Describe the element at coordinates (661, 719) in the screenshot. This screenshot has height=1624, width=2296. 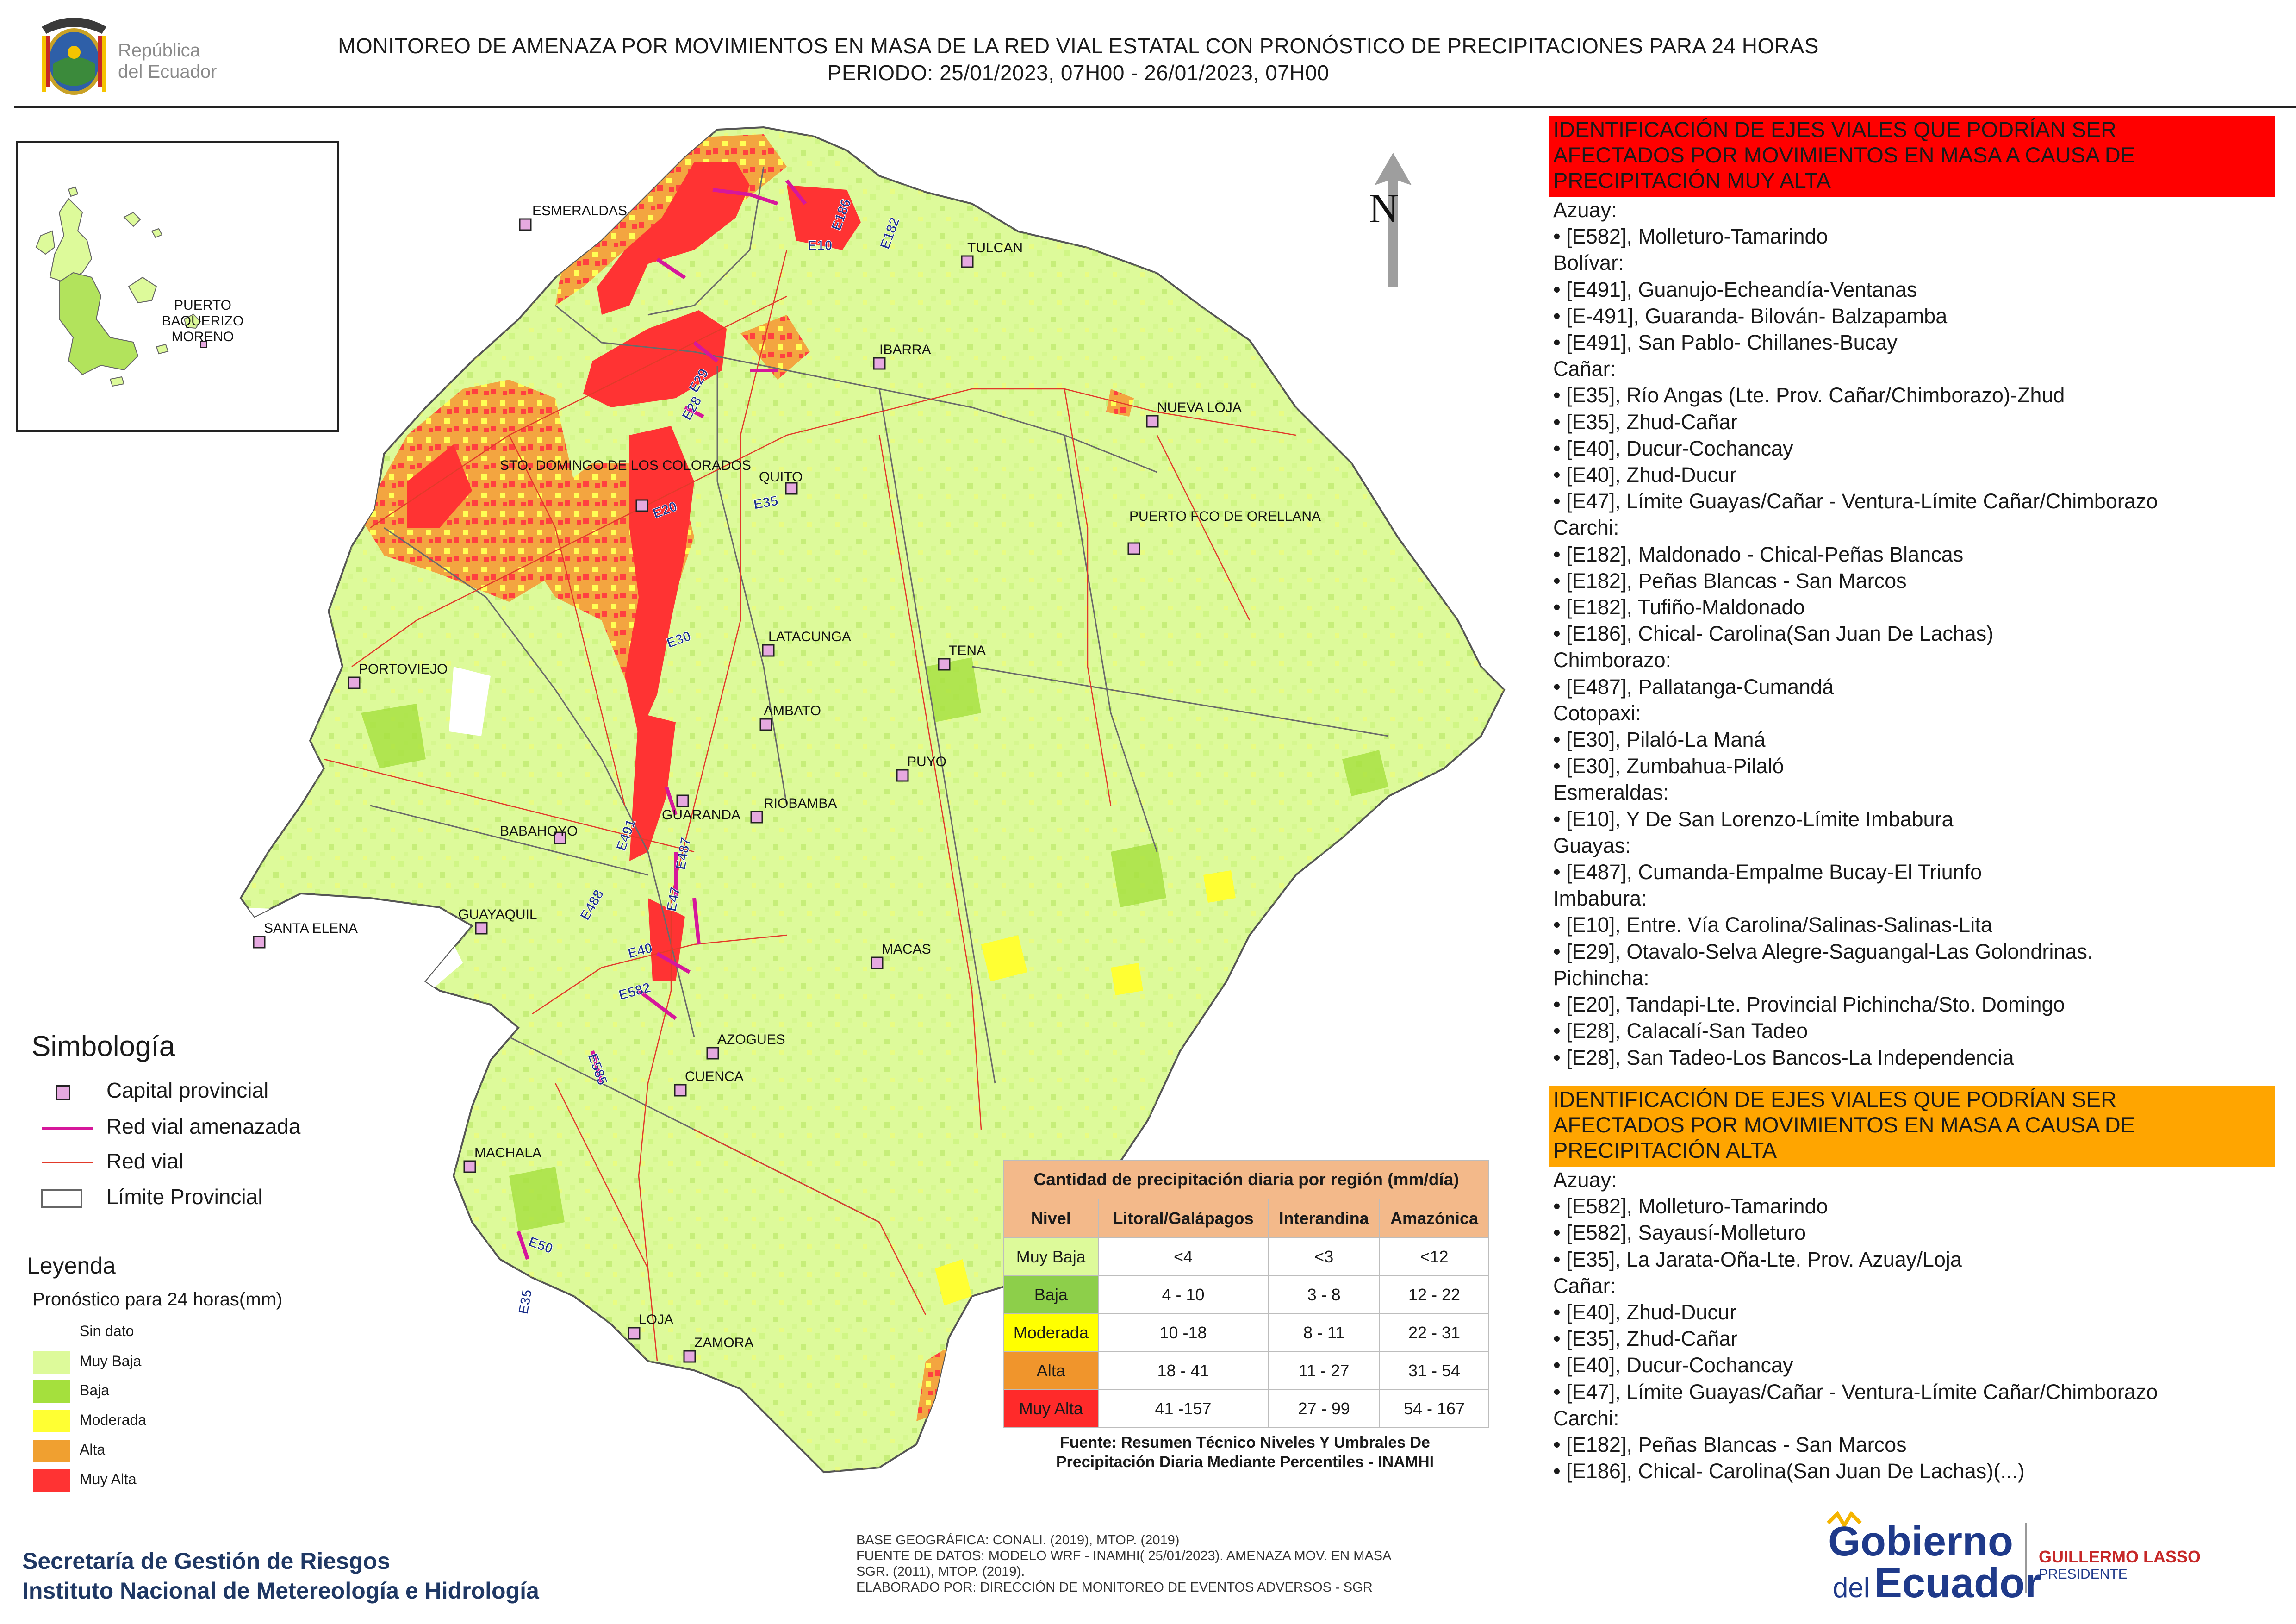
I see `threatened-roads` at that location.